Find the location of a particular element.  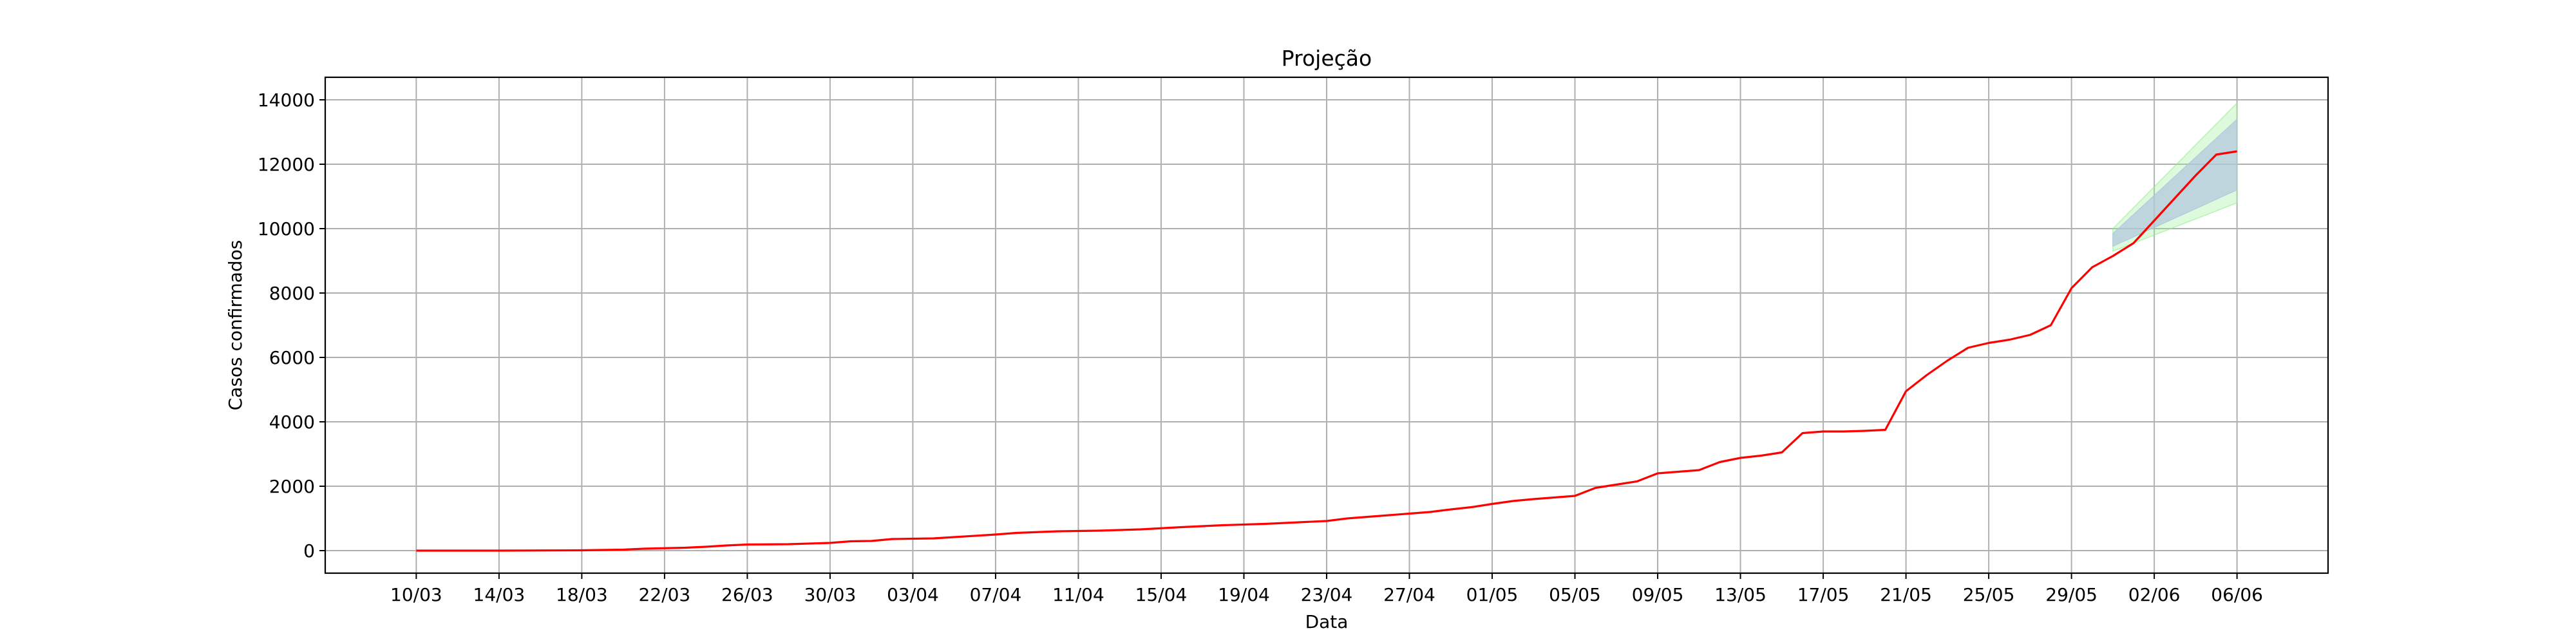

y-tick-label: 8000 is located at coordinates (292, 293).